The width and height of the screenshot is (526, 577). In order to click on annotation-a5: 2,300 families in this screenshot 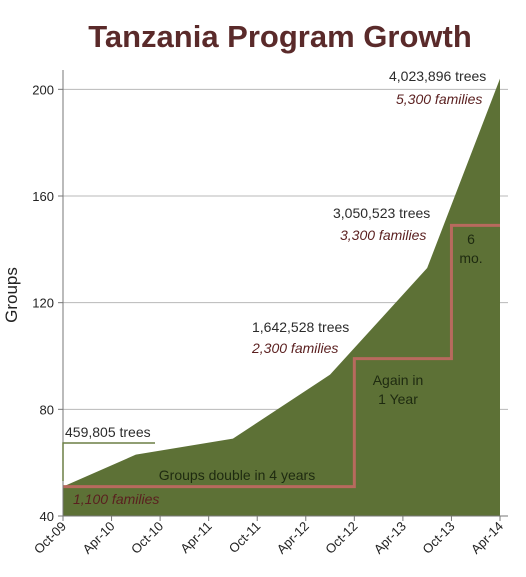, I will do `click(294, 348)`.